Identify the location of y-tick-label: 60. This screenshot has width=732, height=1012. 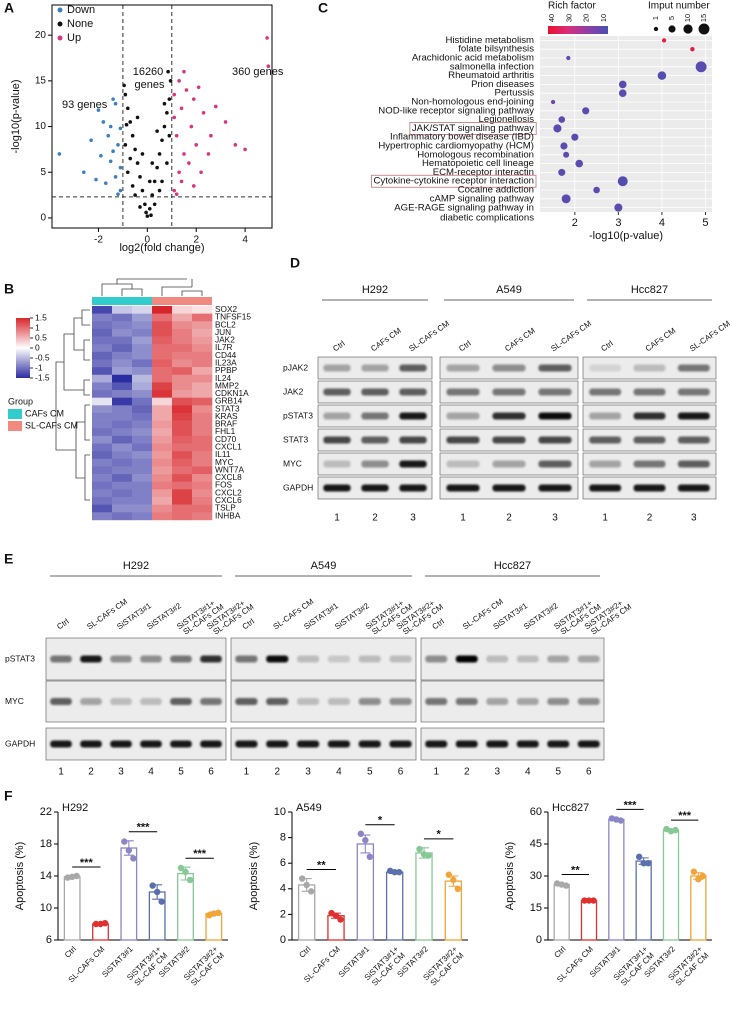
(536, 812).